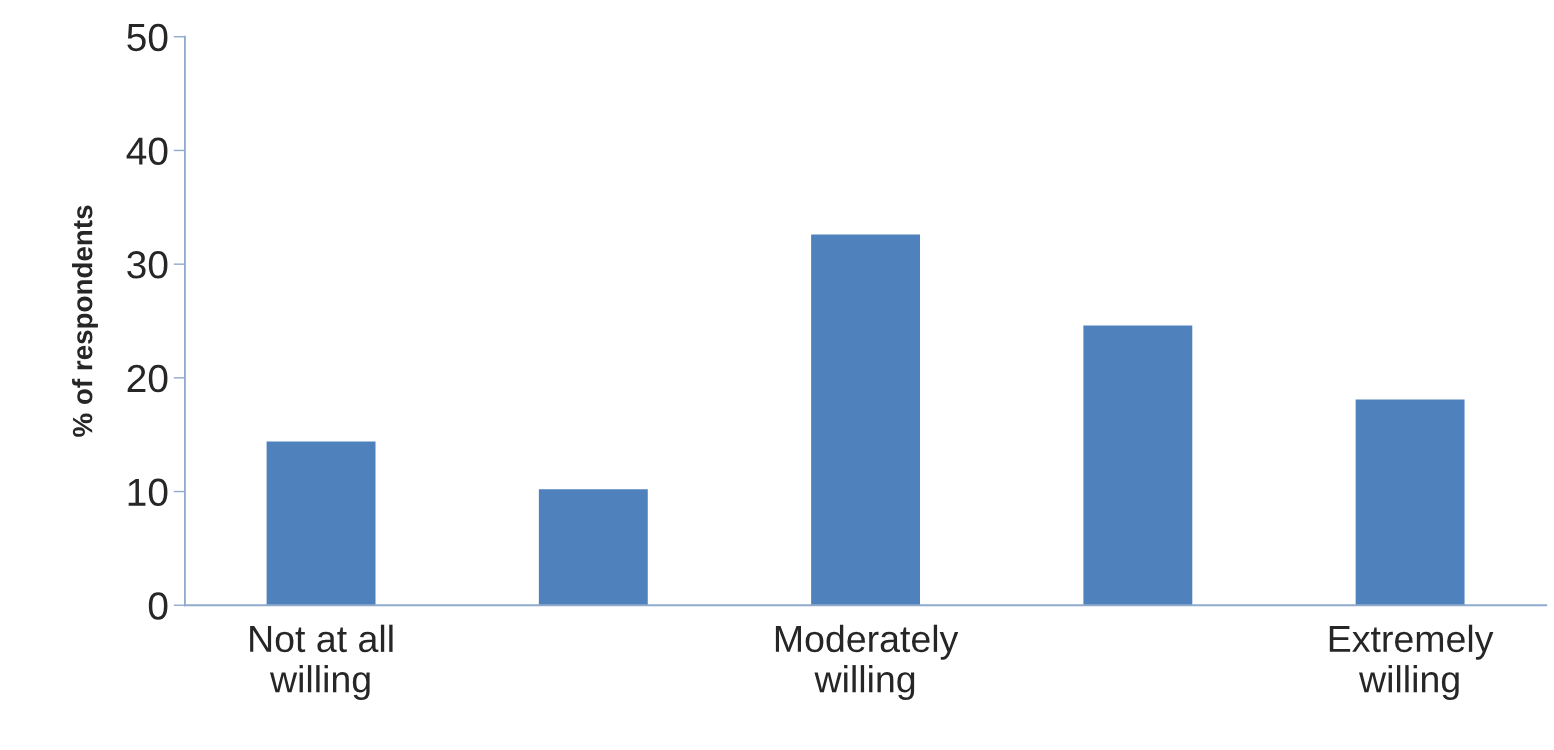 The width and height of the screenshot is (1554, 750). Describe the element at coordinates (158, 606) in the screenshot. I see `y-tick-label: 0` at that location.